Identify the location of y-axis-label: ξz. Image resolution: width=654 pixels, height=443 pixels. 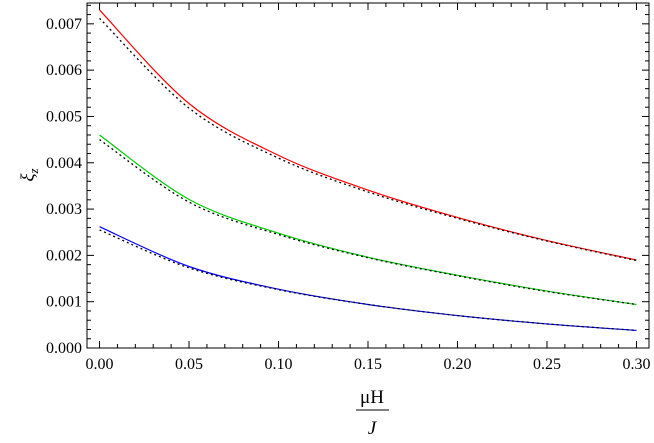
(29, 174).